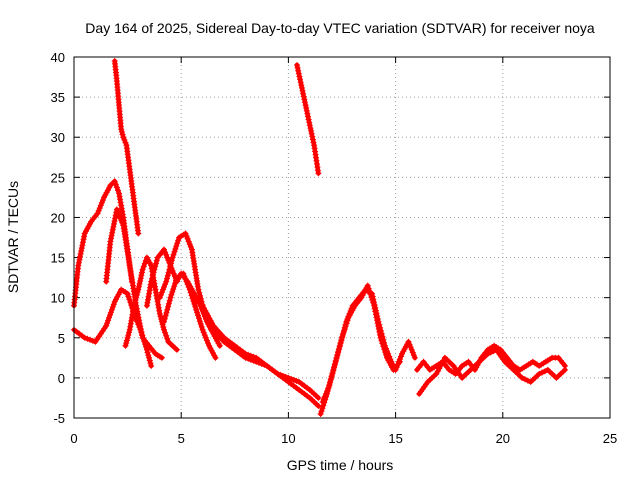 The height and width of the screenshot is (480, 640). Describe the element at coordinates (58, 177) in the screenshot. I see `y-tick-label: 25` at that location.